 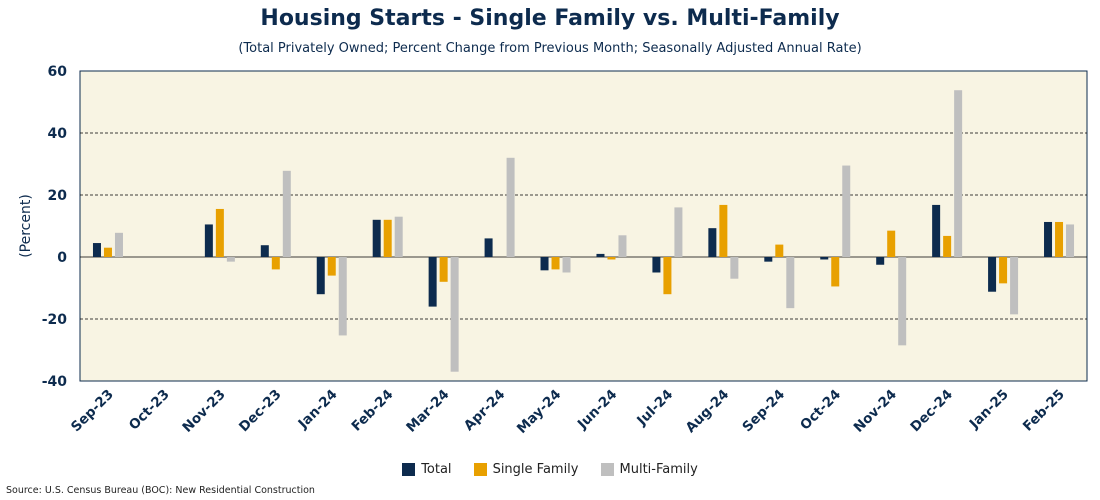 I want to click on x-tick-label: Jan-25, so click(x=989, y=410).